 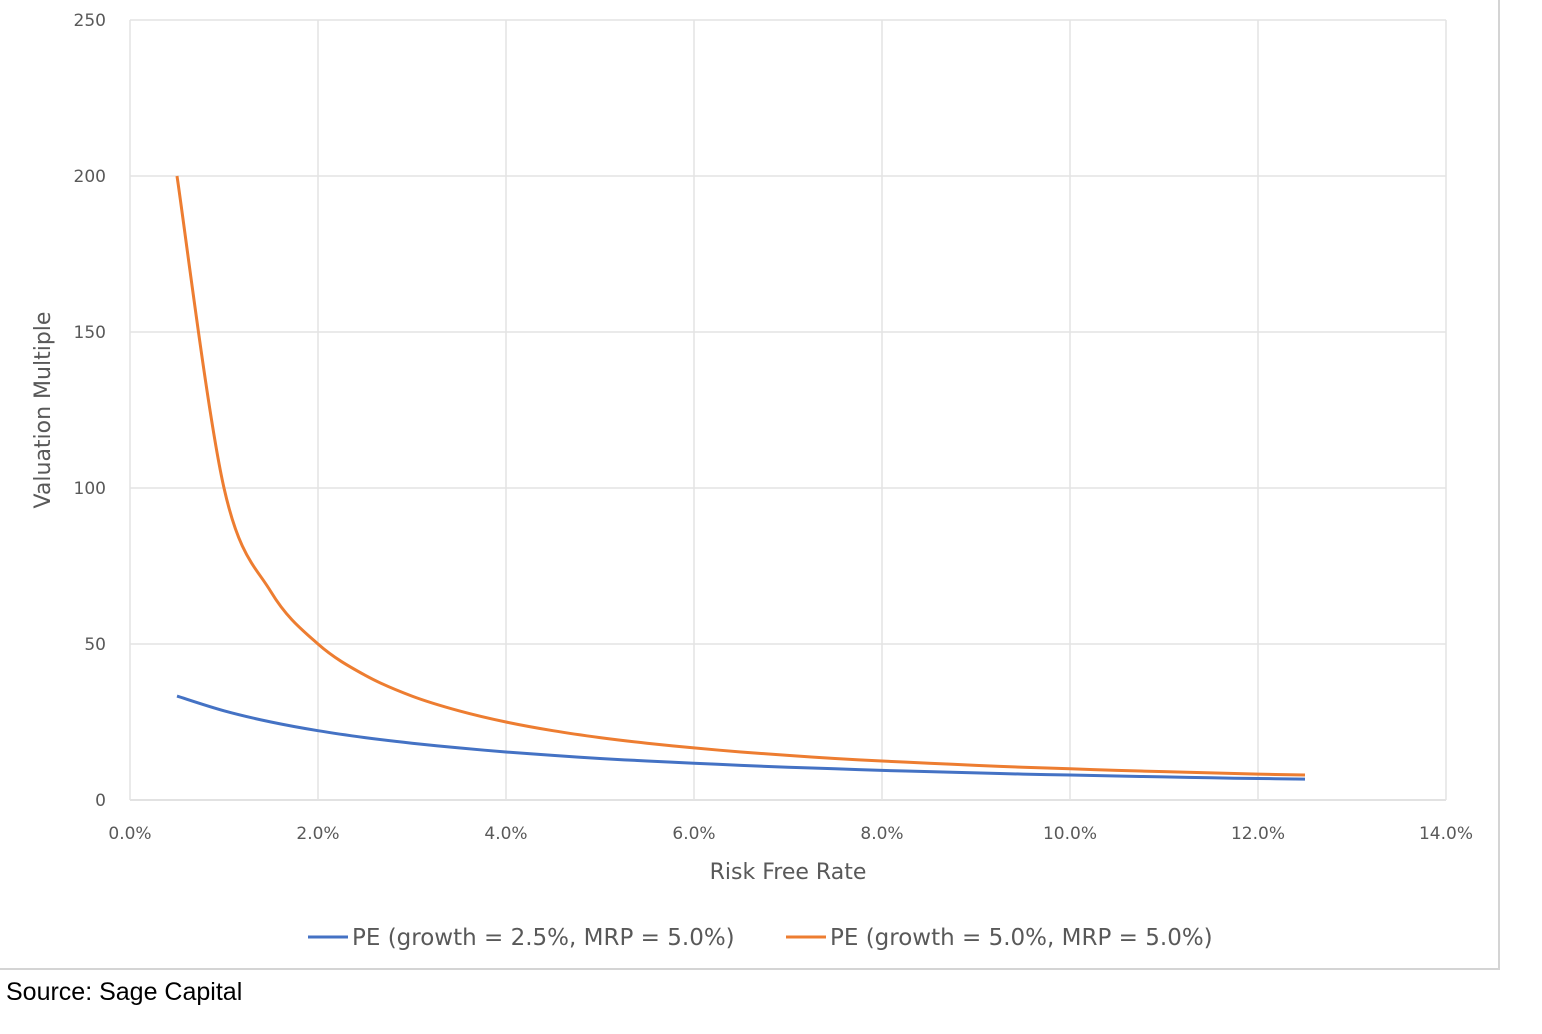 I want to click on y-axis-ticks: 0 50 100 150 200 250, so click(x=90, y=411).